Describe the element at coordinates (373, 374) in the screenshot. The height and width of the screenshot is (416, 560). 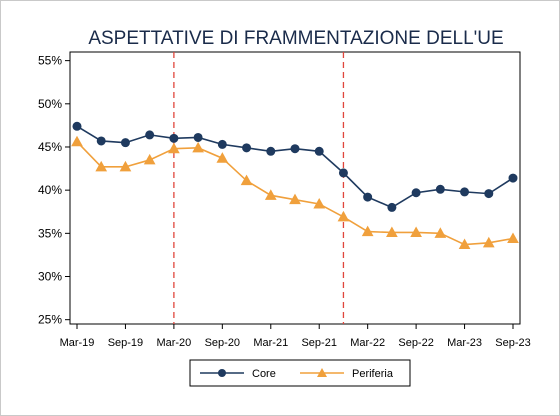
I see `legend-label-periferia: Periferia` at that location.